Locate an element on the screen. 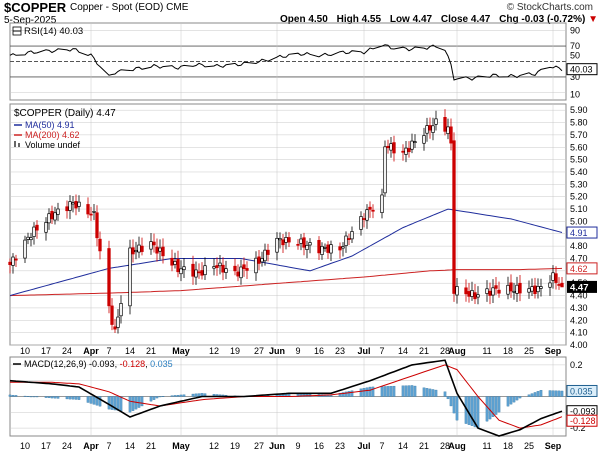 The width and height of the screenshot is (599, 454). x-tick-label: Jun is located at coordinates (277, 351).